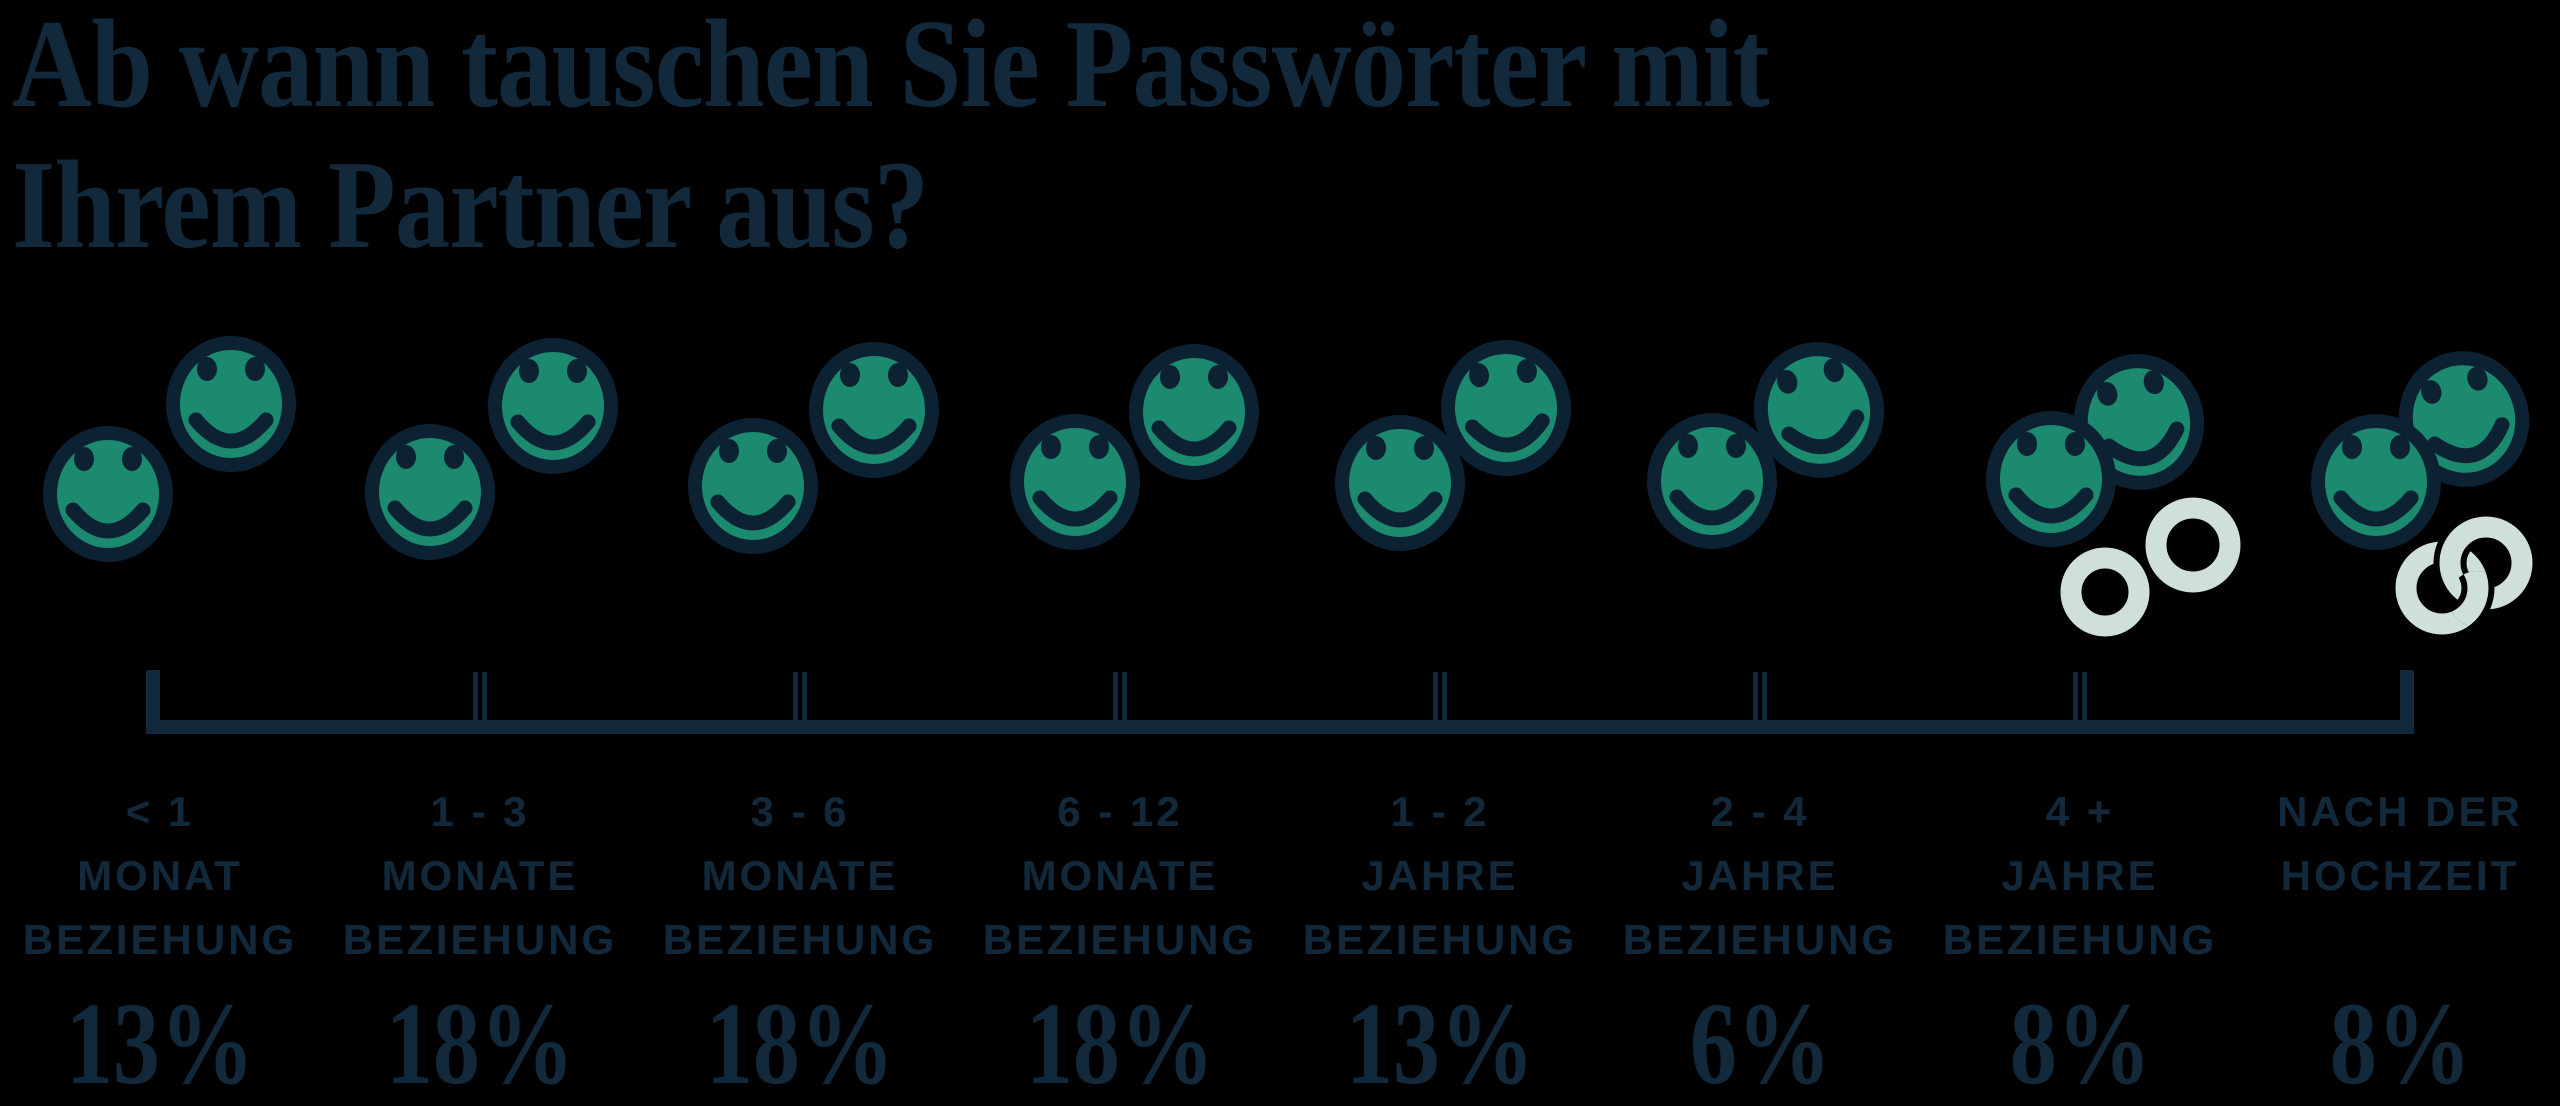 The width and height of the screenshot is (2560, 1106). I want to click on category-value-4: 18%, so click(1120, 1042).